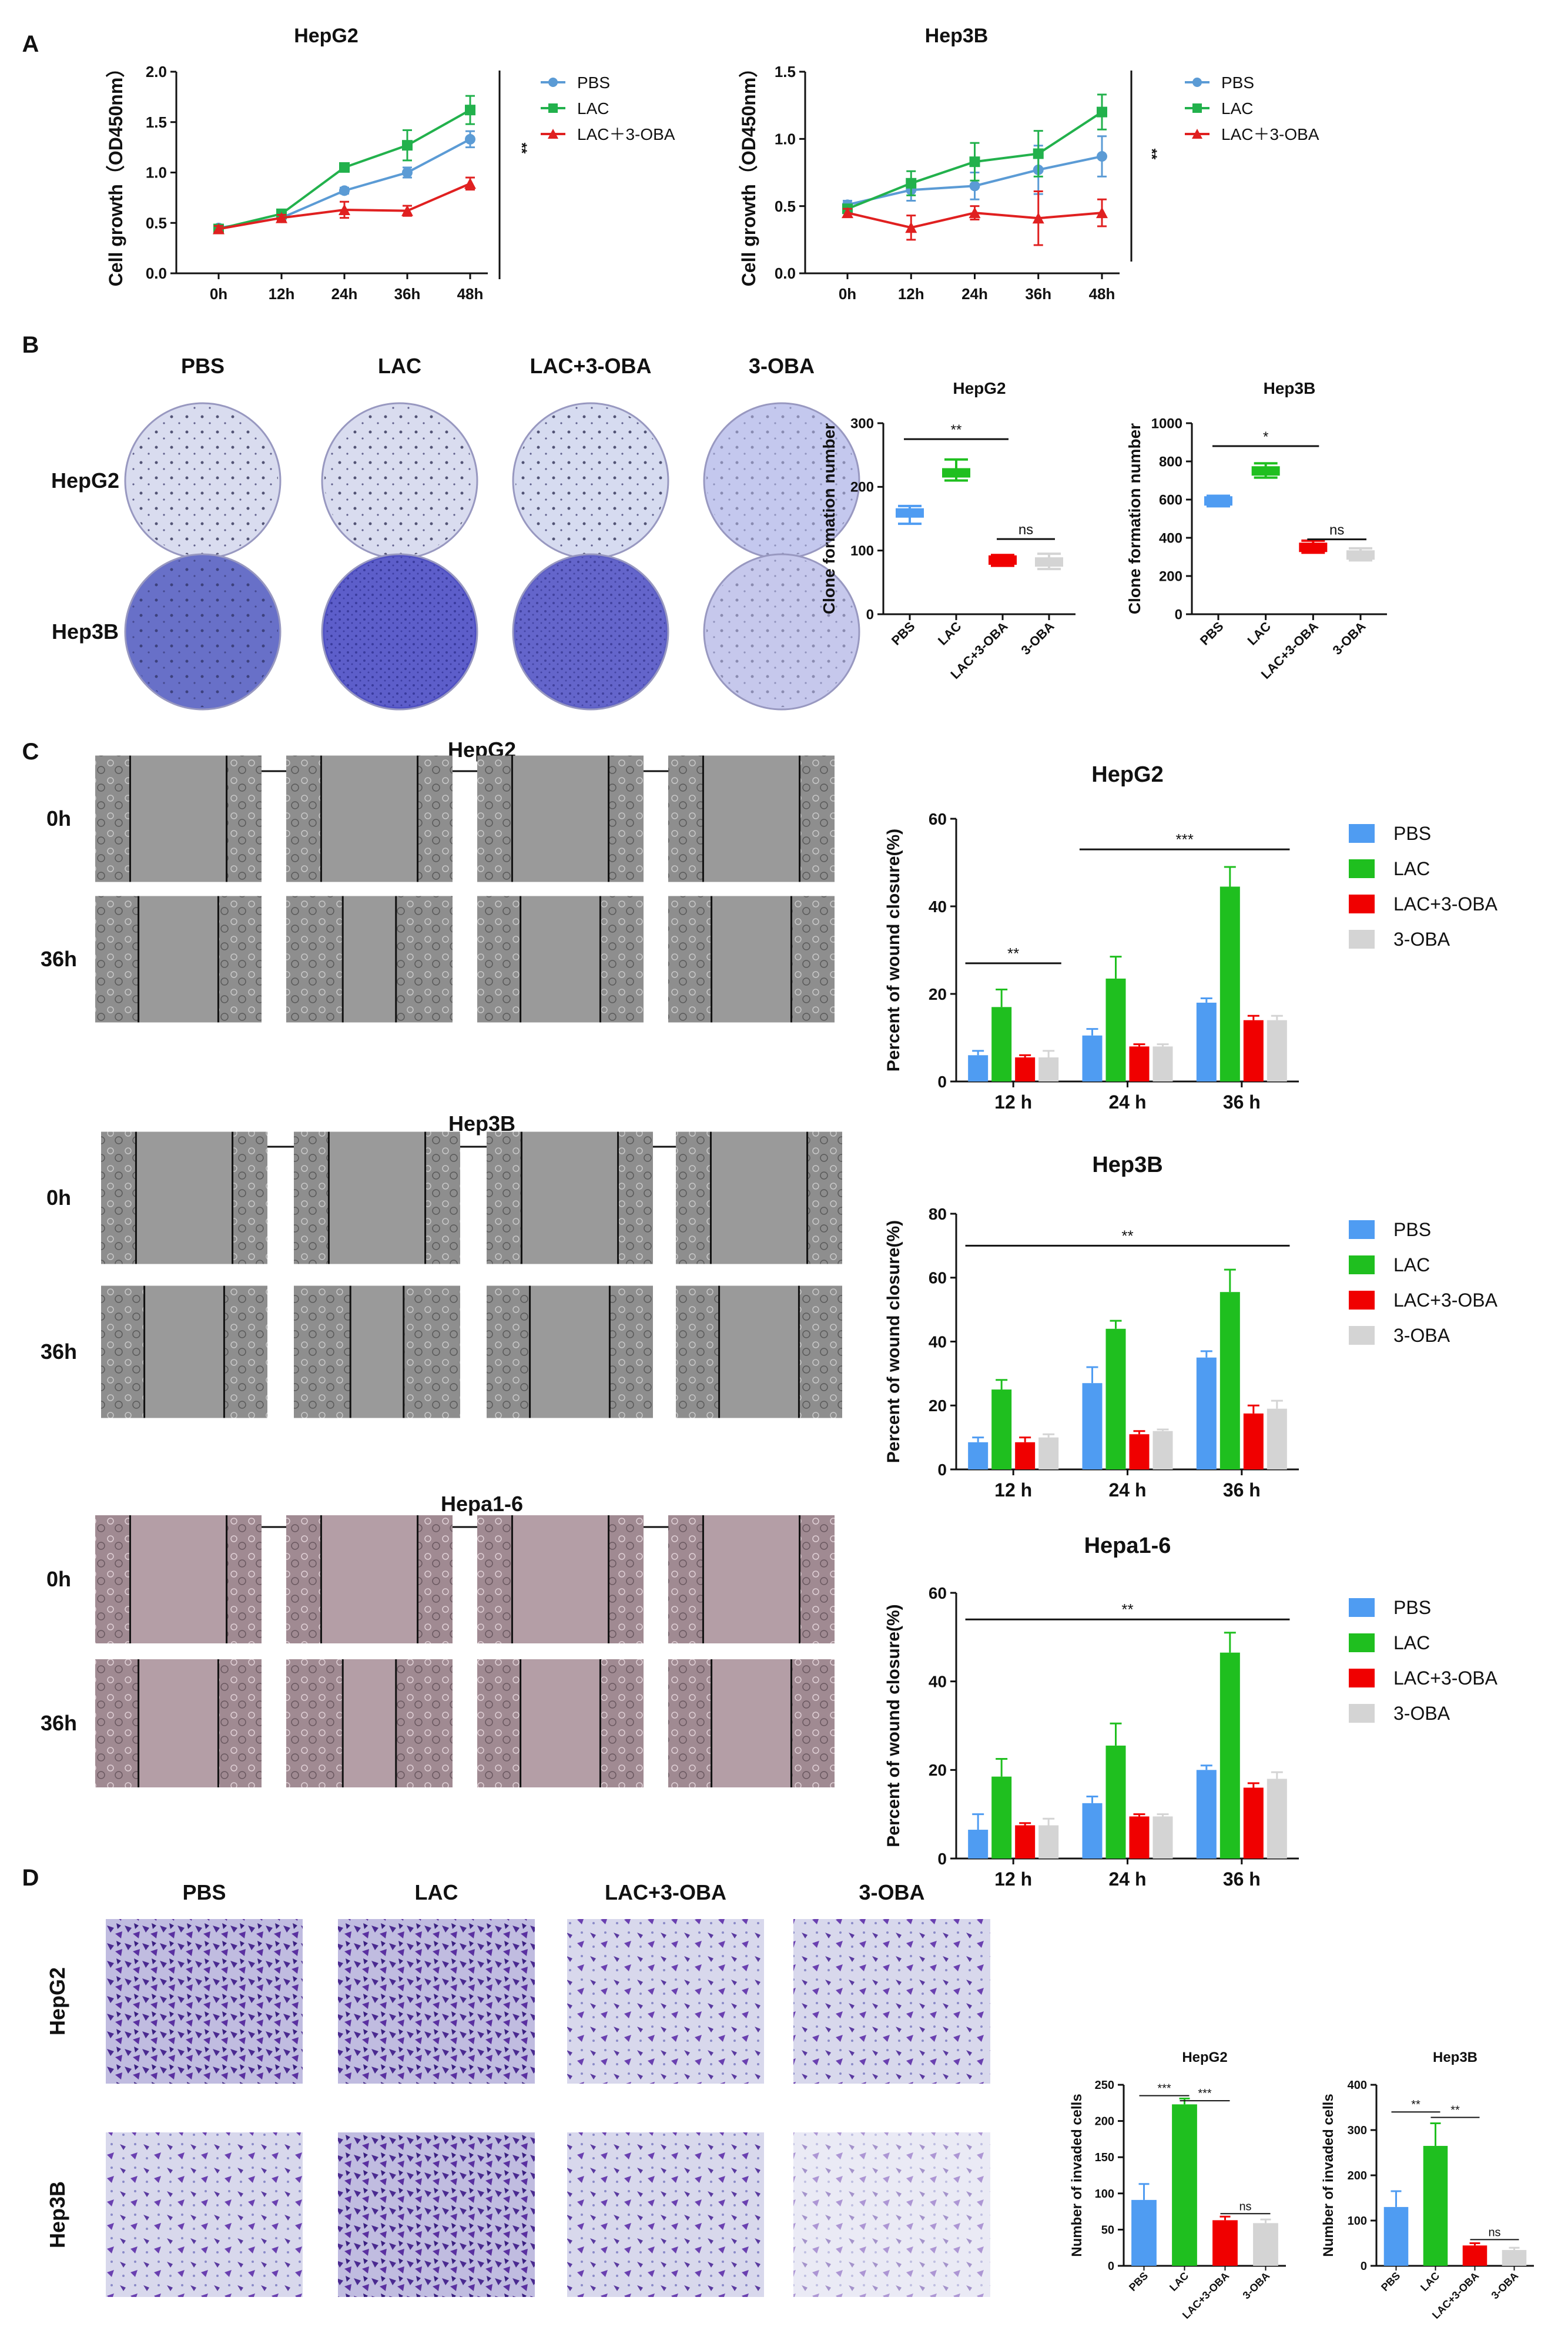  I want to click on C3-ylabel: Percent of wound closure(%), so click(893, 1725).